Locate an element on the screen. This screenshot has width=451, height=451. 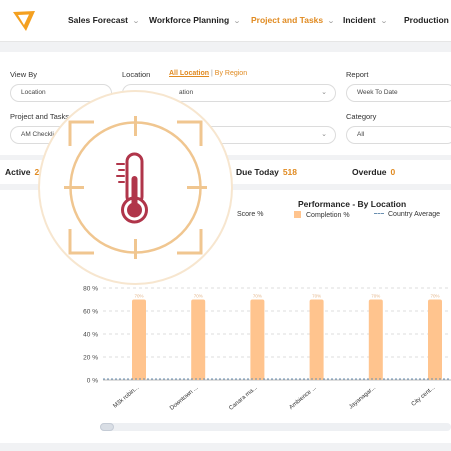
y-tick-label: 40 % is located at coordinates (90, 335).